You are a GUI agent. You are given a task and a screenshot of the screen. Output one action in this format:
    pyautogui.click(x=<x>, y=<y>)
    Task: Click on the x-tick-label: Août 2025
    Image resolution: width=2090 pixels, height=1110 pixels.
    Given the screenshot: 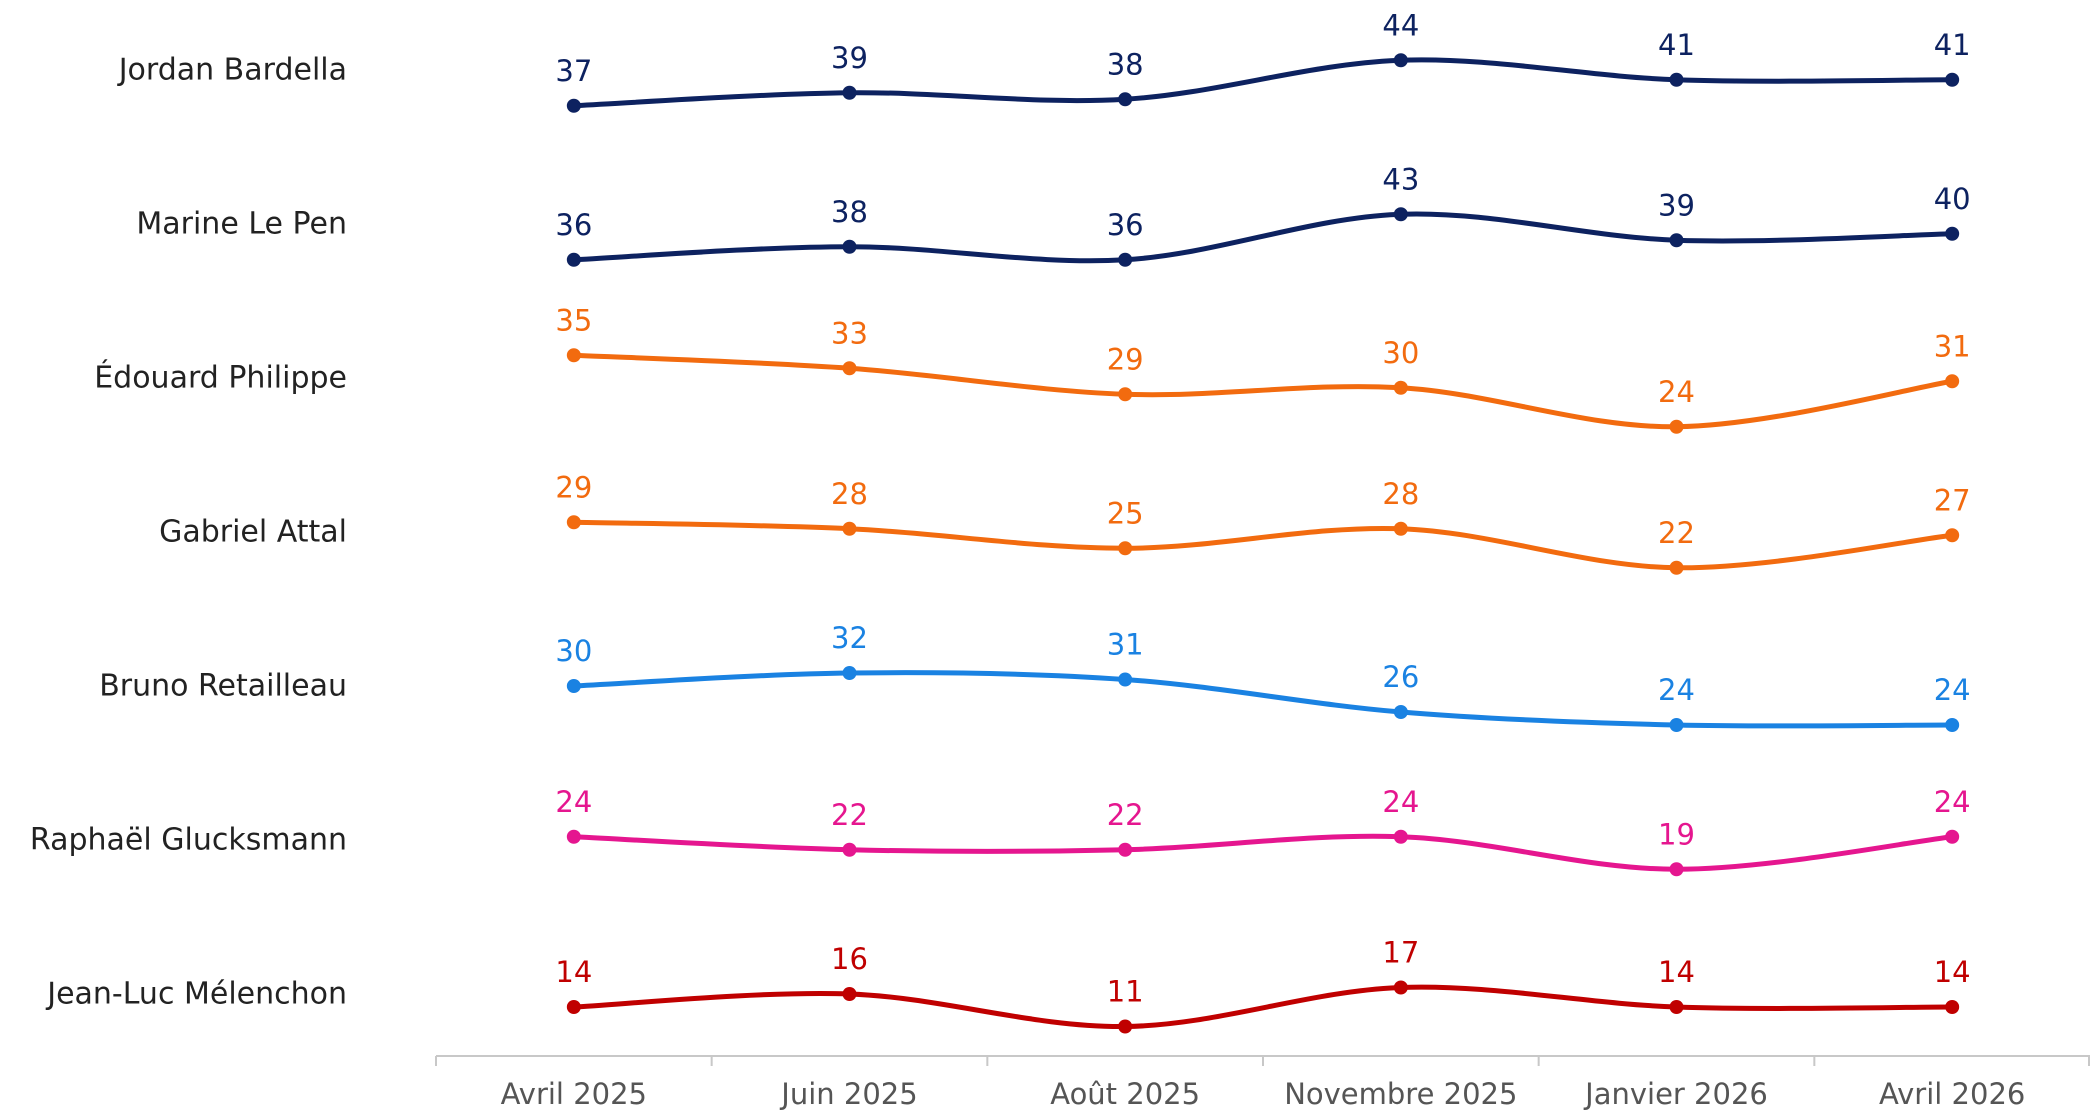 What is the action you would take?
    pyautogui.click(x=1125, y=1093)
    